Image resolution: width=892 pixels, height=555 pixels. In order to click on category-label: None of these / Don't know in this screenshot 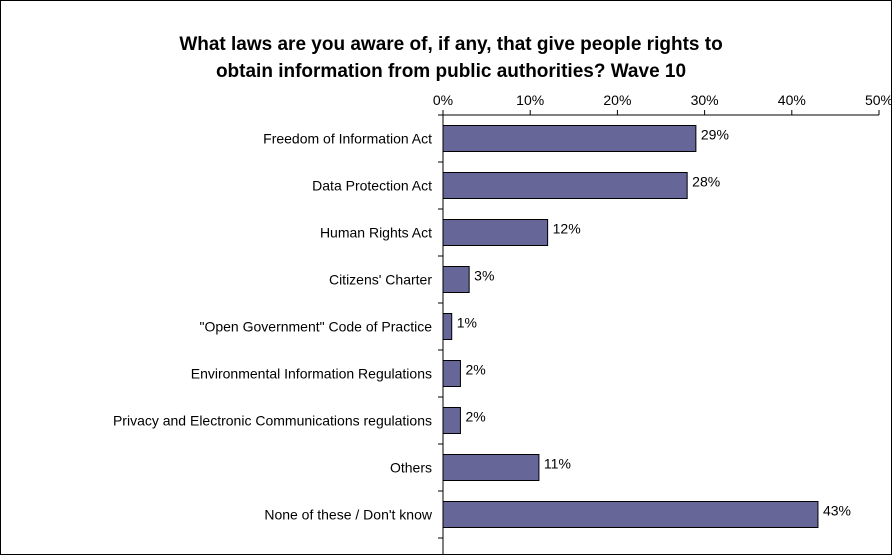, I will do `click(348, 515)`.